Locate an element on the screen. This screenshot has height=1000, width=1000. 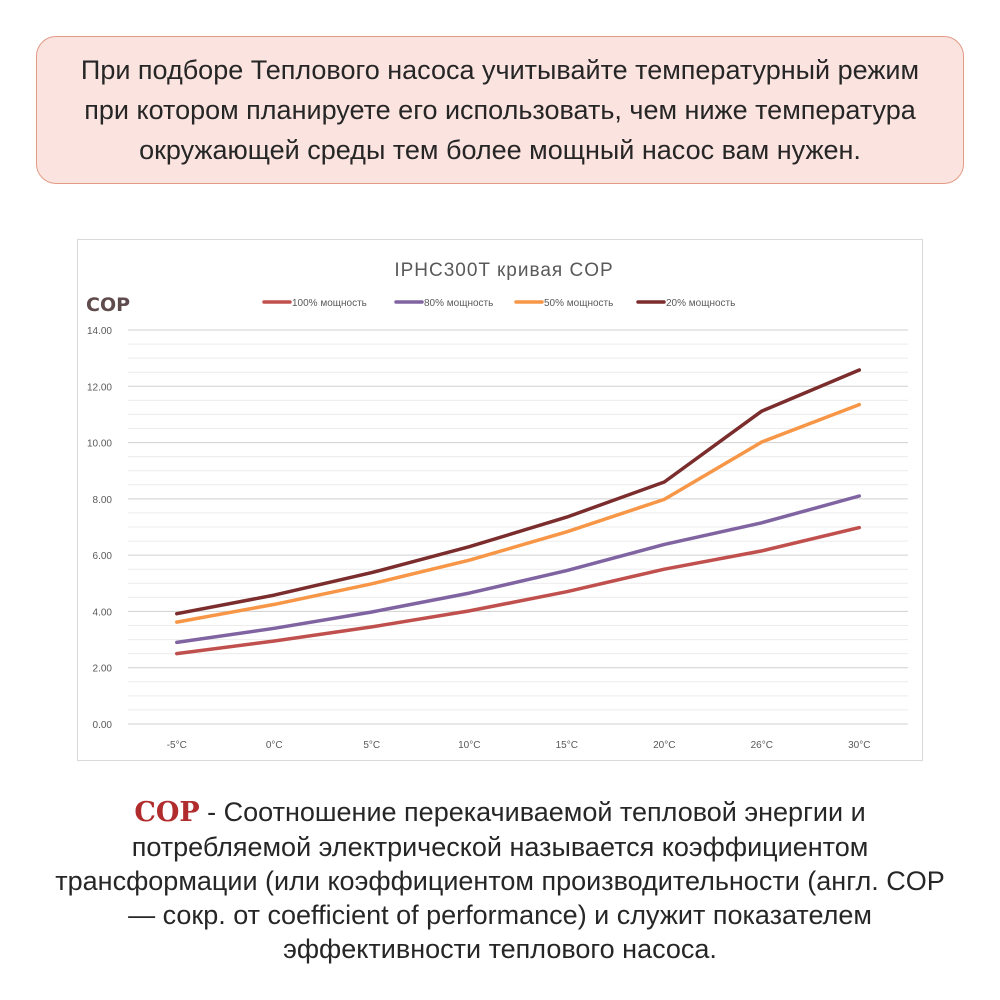
y-tick-label: 0.00 is located at coordinates (103, 725).